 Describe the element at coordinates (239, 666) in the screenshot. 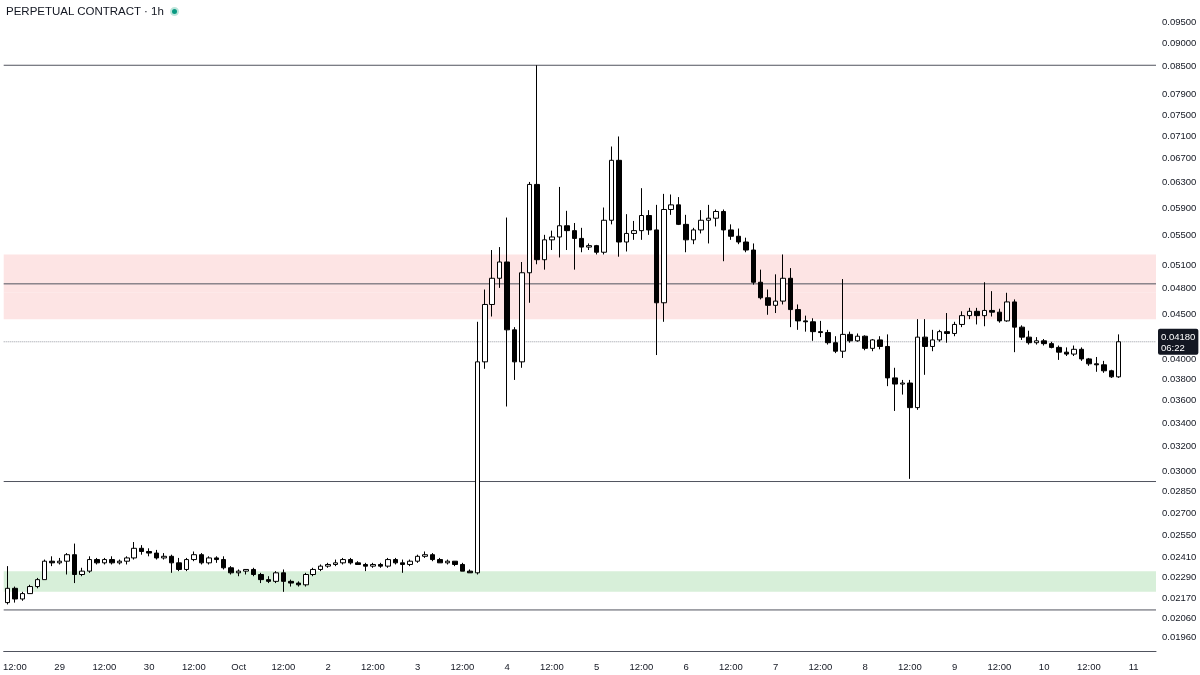

I see `x-tick-label: Oct` at that location.